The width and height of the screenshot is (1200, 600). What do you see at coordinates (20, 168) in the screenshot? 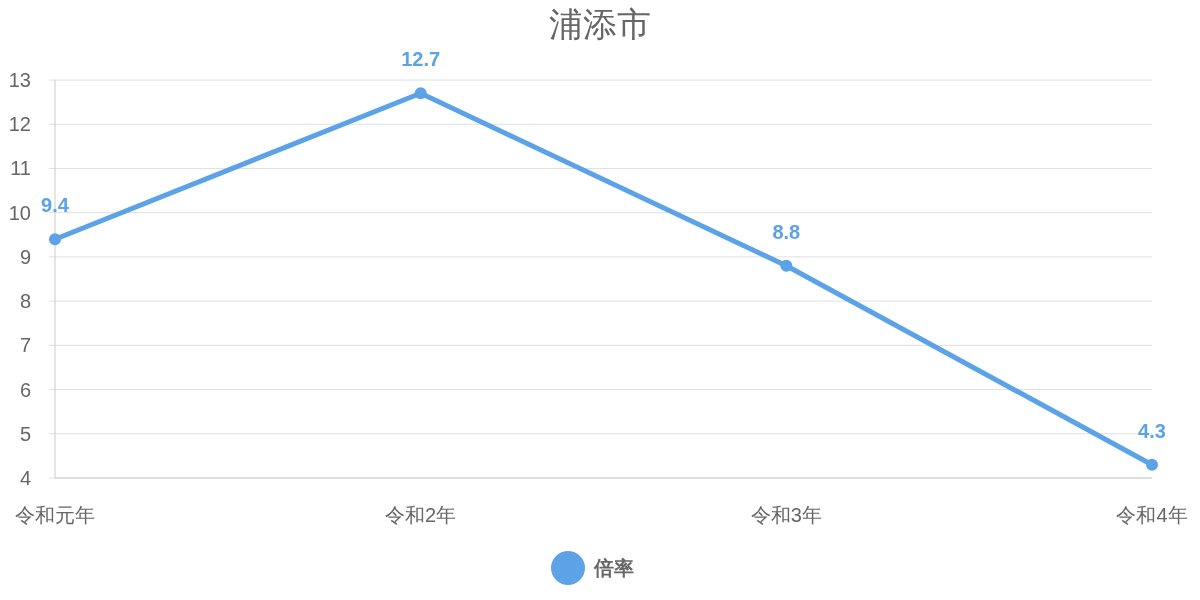
I see `y-tick-label: 11` at bounding box center [20, 168].